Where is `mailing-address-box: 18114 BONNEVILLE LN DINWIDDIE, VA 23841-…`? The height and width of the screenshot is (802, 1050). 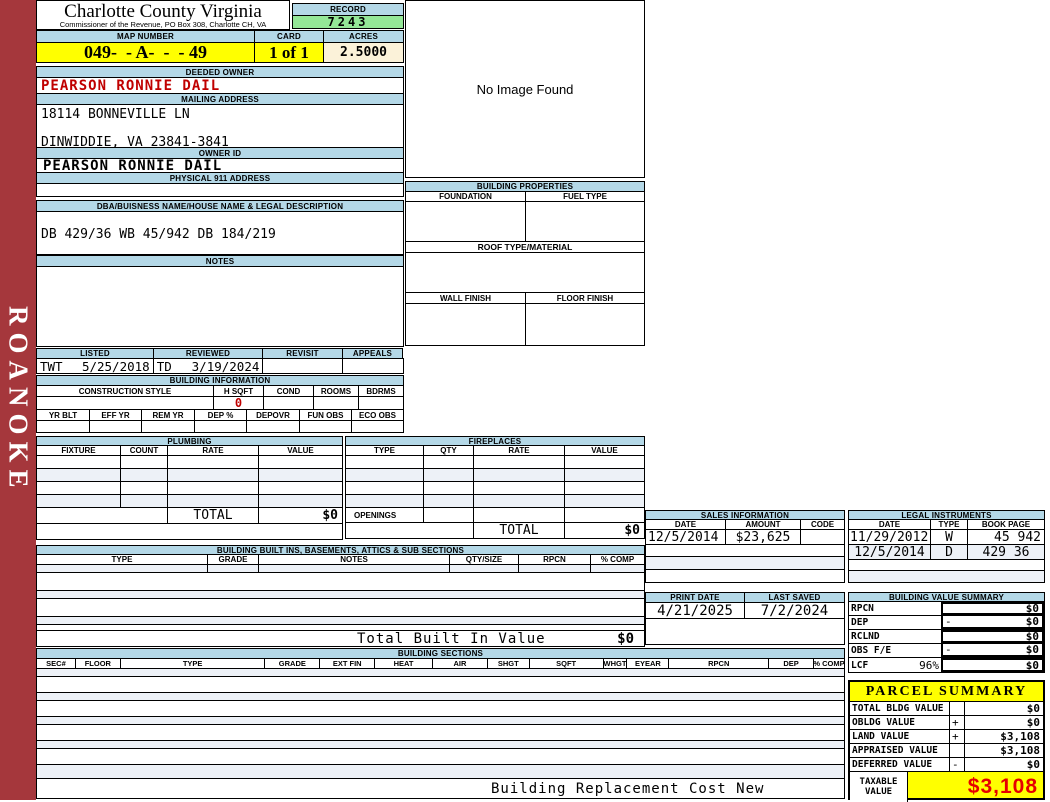 mailing-address-box: 18114 BONNEVILLE LN DINWIDDIE, VA 23841-… is located at coordinates (220, 127).